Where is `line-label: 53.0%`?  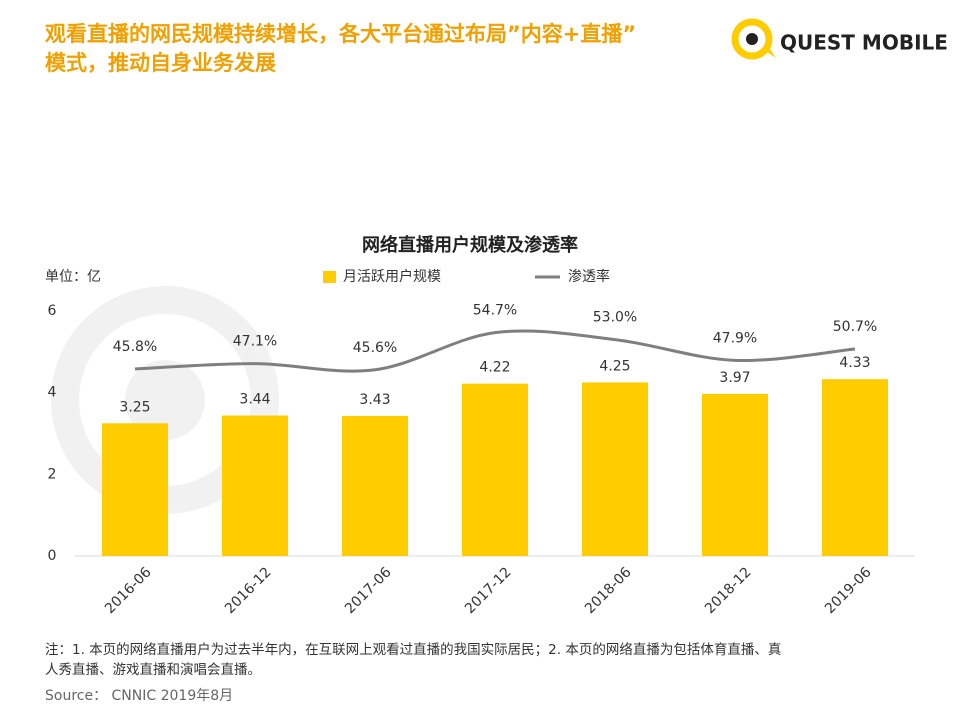
line-label: 53.0% is located at coordinates (615, 318).